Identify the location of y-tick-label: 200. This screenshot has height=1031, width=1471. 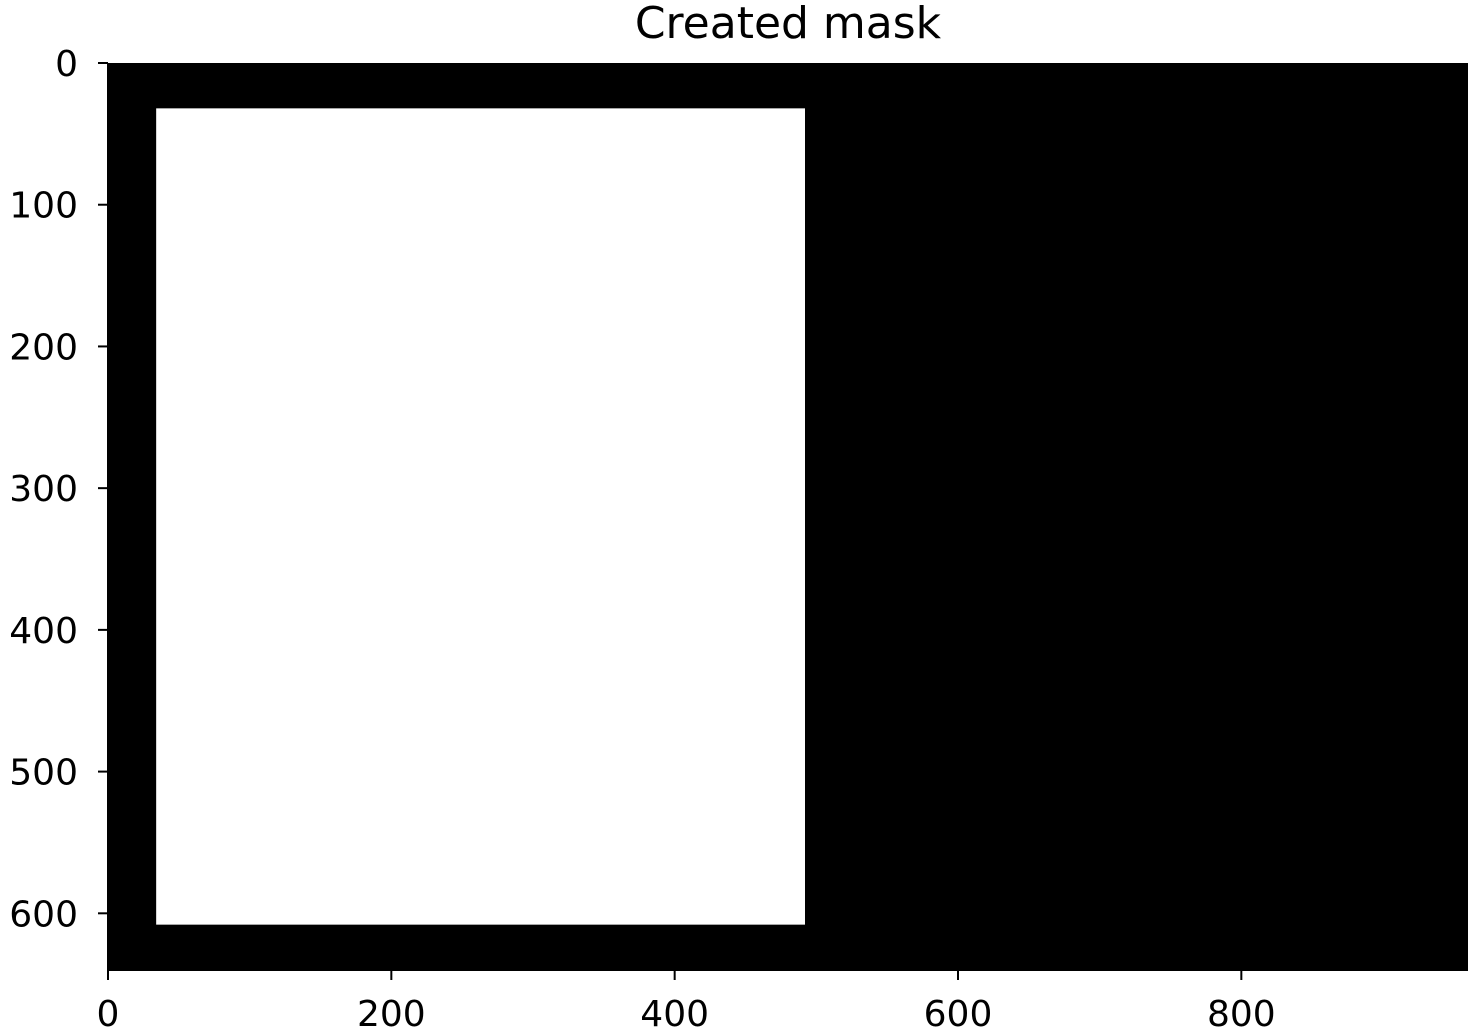
(43, 347).